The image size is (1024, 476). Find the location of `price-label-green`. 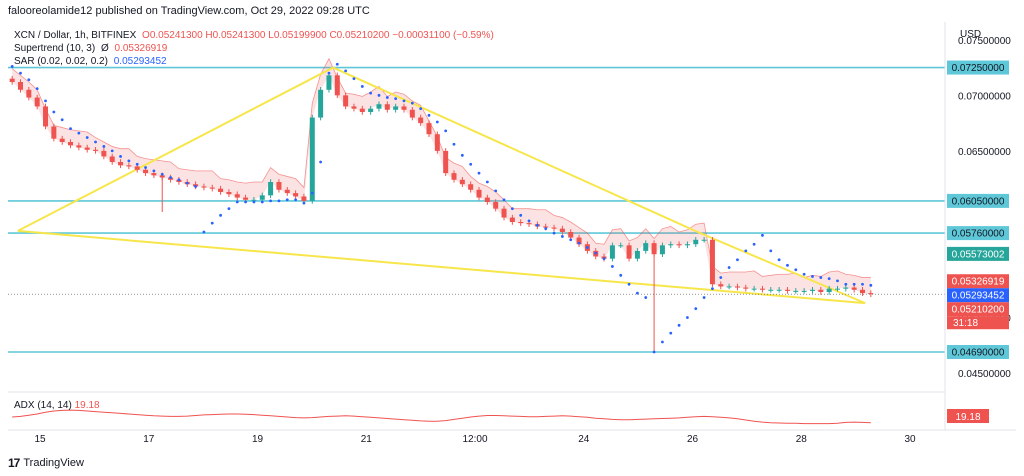

price-label-green is located at coordinates (978, 253).